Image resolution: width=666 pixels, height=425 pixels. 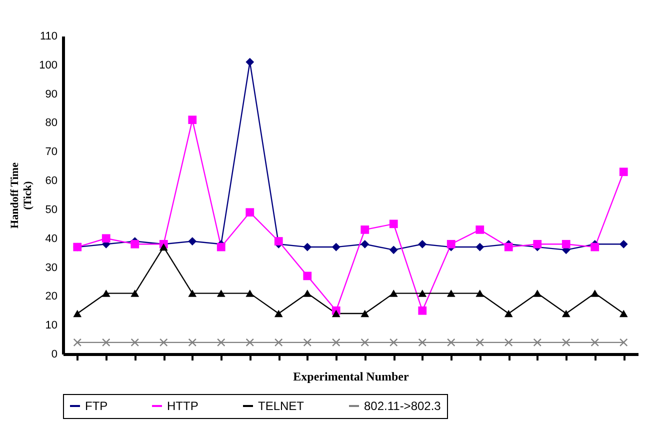 I want to click on legend-label: HTTP, so click(x=182, y=406).